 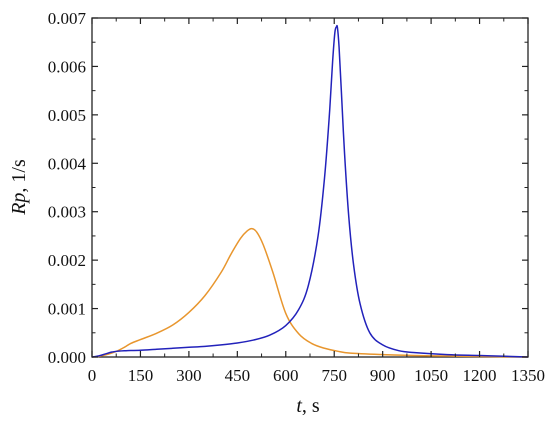 What do you see at coordinates (286, 375) in the screenshot?
I see `x-tick-label: 600` at bounding box center [286, 375].